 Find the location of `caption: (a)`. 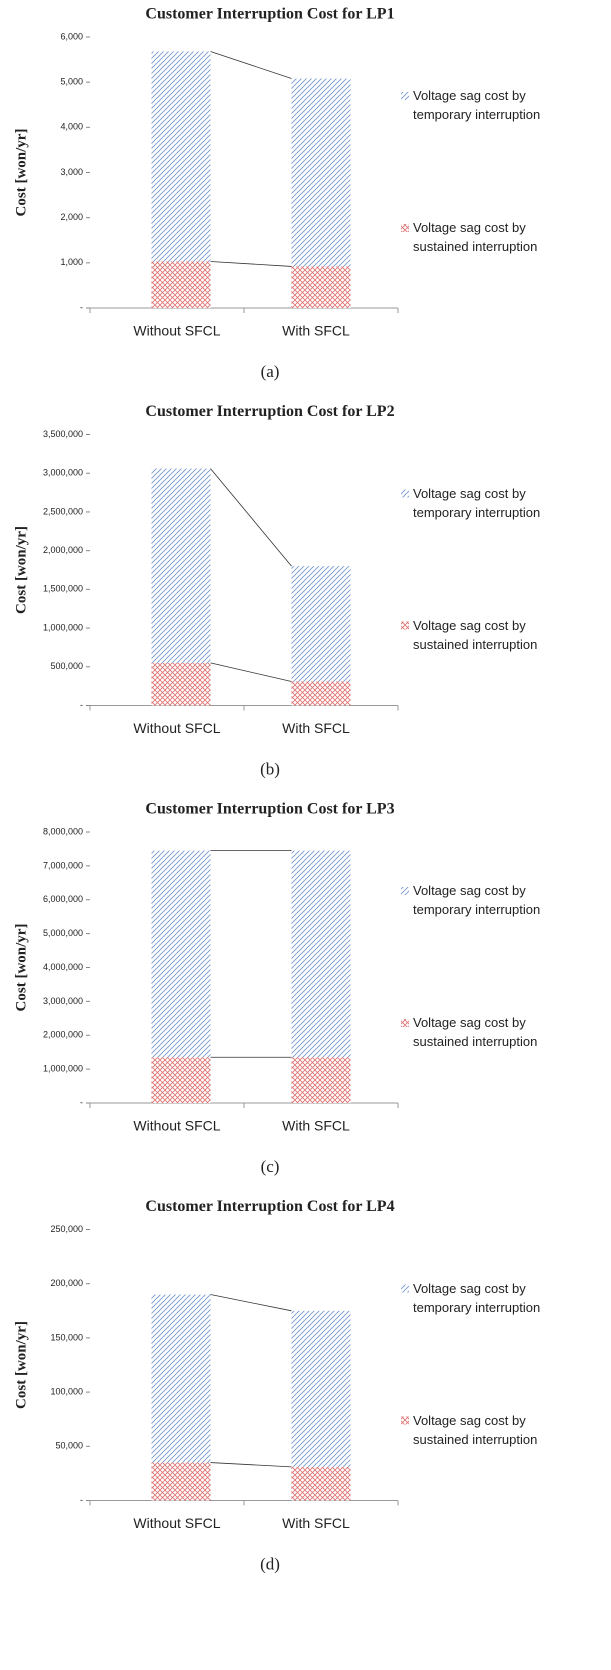

caption: (a) is located at coordinates (270, 371).